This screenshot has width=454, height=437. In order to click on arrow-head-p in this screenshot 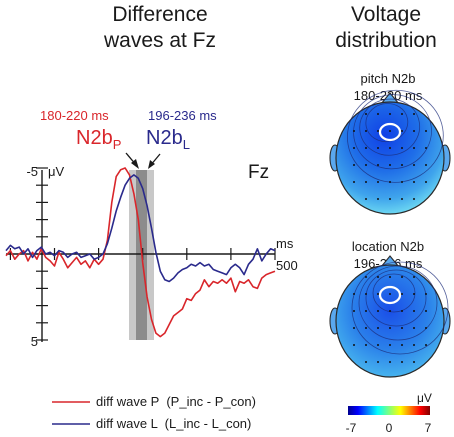, I will do `click(135, 164)`.